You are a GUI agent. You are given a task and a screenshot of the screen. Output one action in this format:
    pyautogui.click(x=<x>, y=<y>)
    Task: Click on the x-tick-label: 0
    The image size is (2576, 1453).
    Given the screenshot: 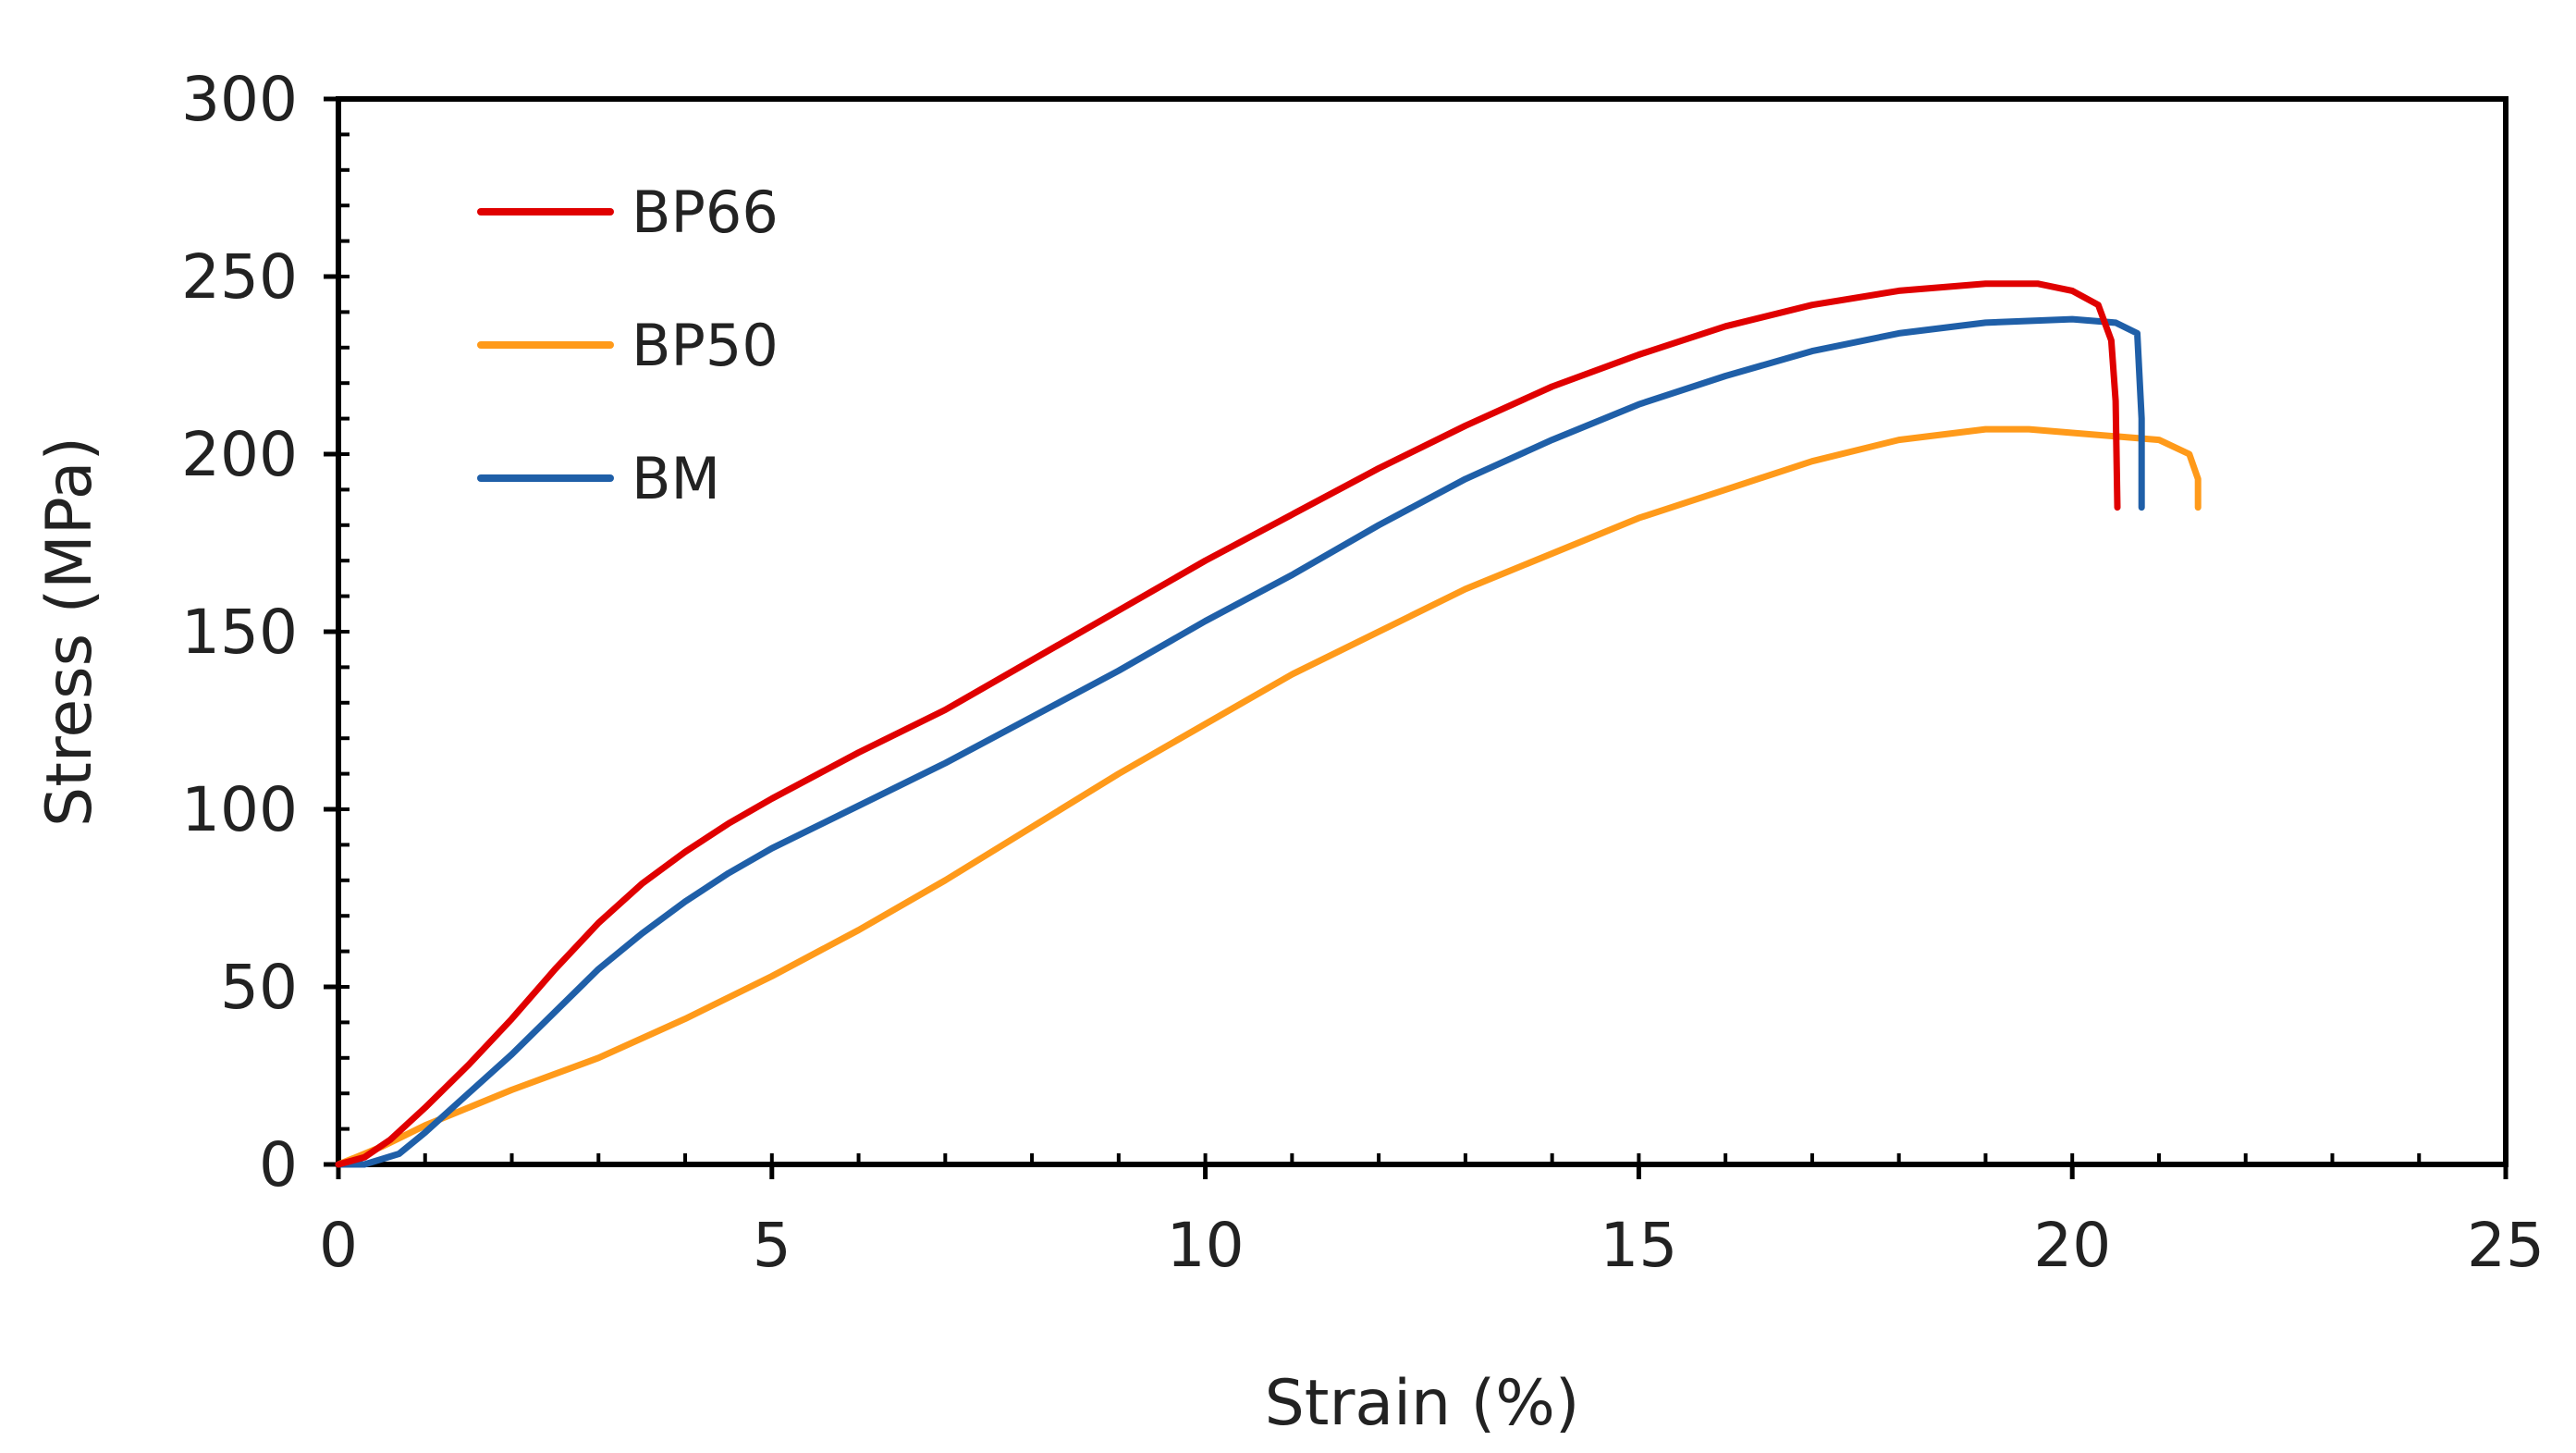 What is the action you would take?
    pyautogui.click(x=338, y=1245)
    